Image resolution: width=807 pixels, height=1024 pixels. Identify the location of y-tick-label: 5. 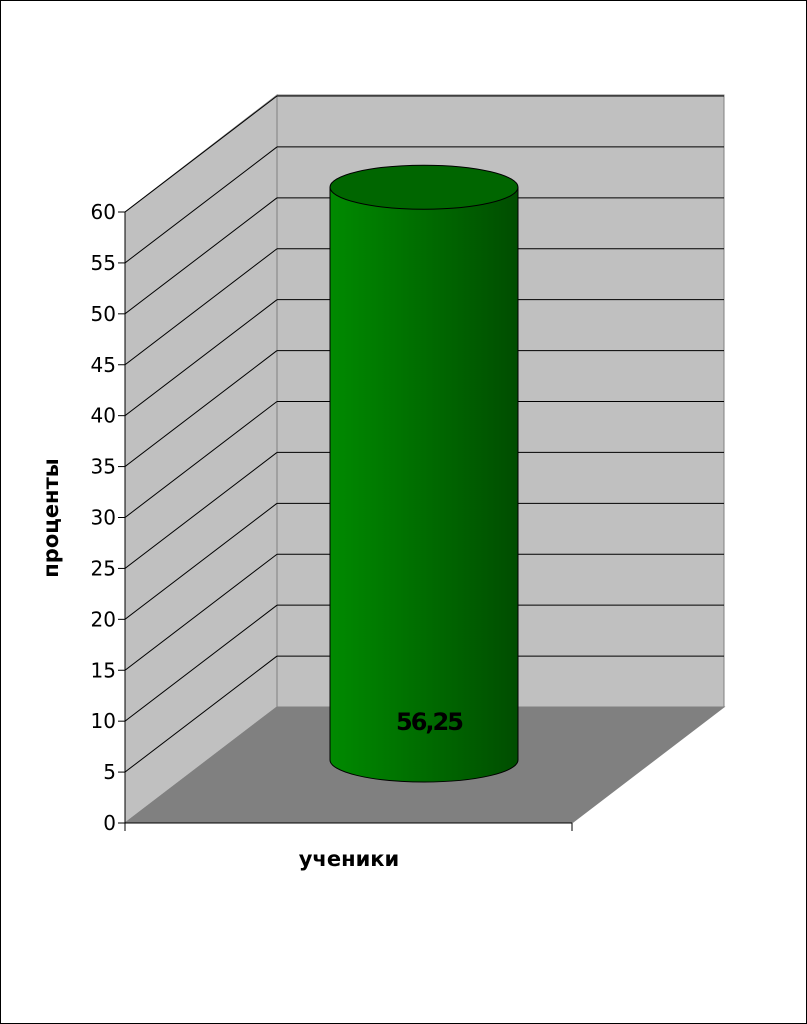
(109, 772).